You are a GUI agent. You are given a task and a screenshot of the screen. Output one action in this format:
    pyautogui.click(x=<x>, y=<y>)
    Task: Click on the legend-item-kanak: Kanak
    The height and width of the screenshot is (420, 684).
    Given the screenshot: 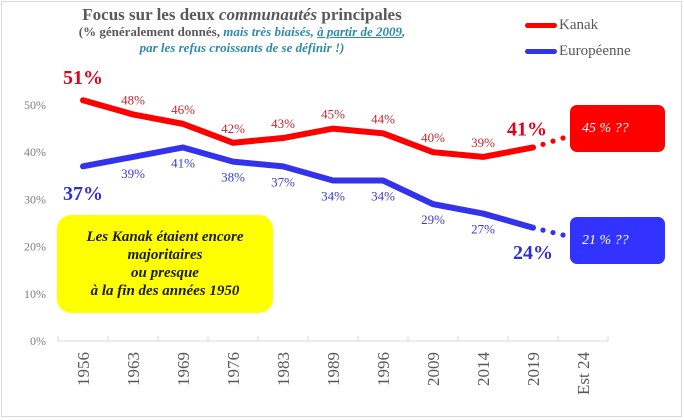 What is the action you would take?
    pyautogui.click(x=578, y=25)
    